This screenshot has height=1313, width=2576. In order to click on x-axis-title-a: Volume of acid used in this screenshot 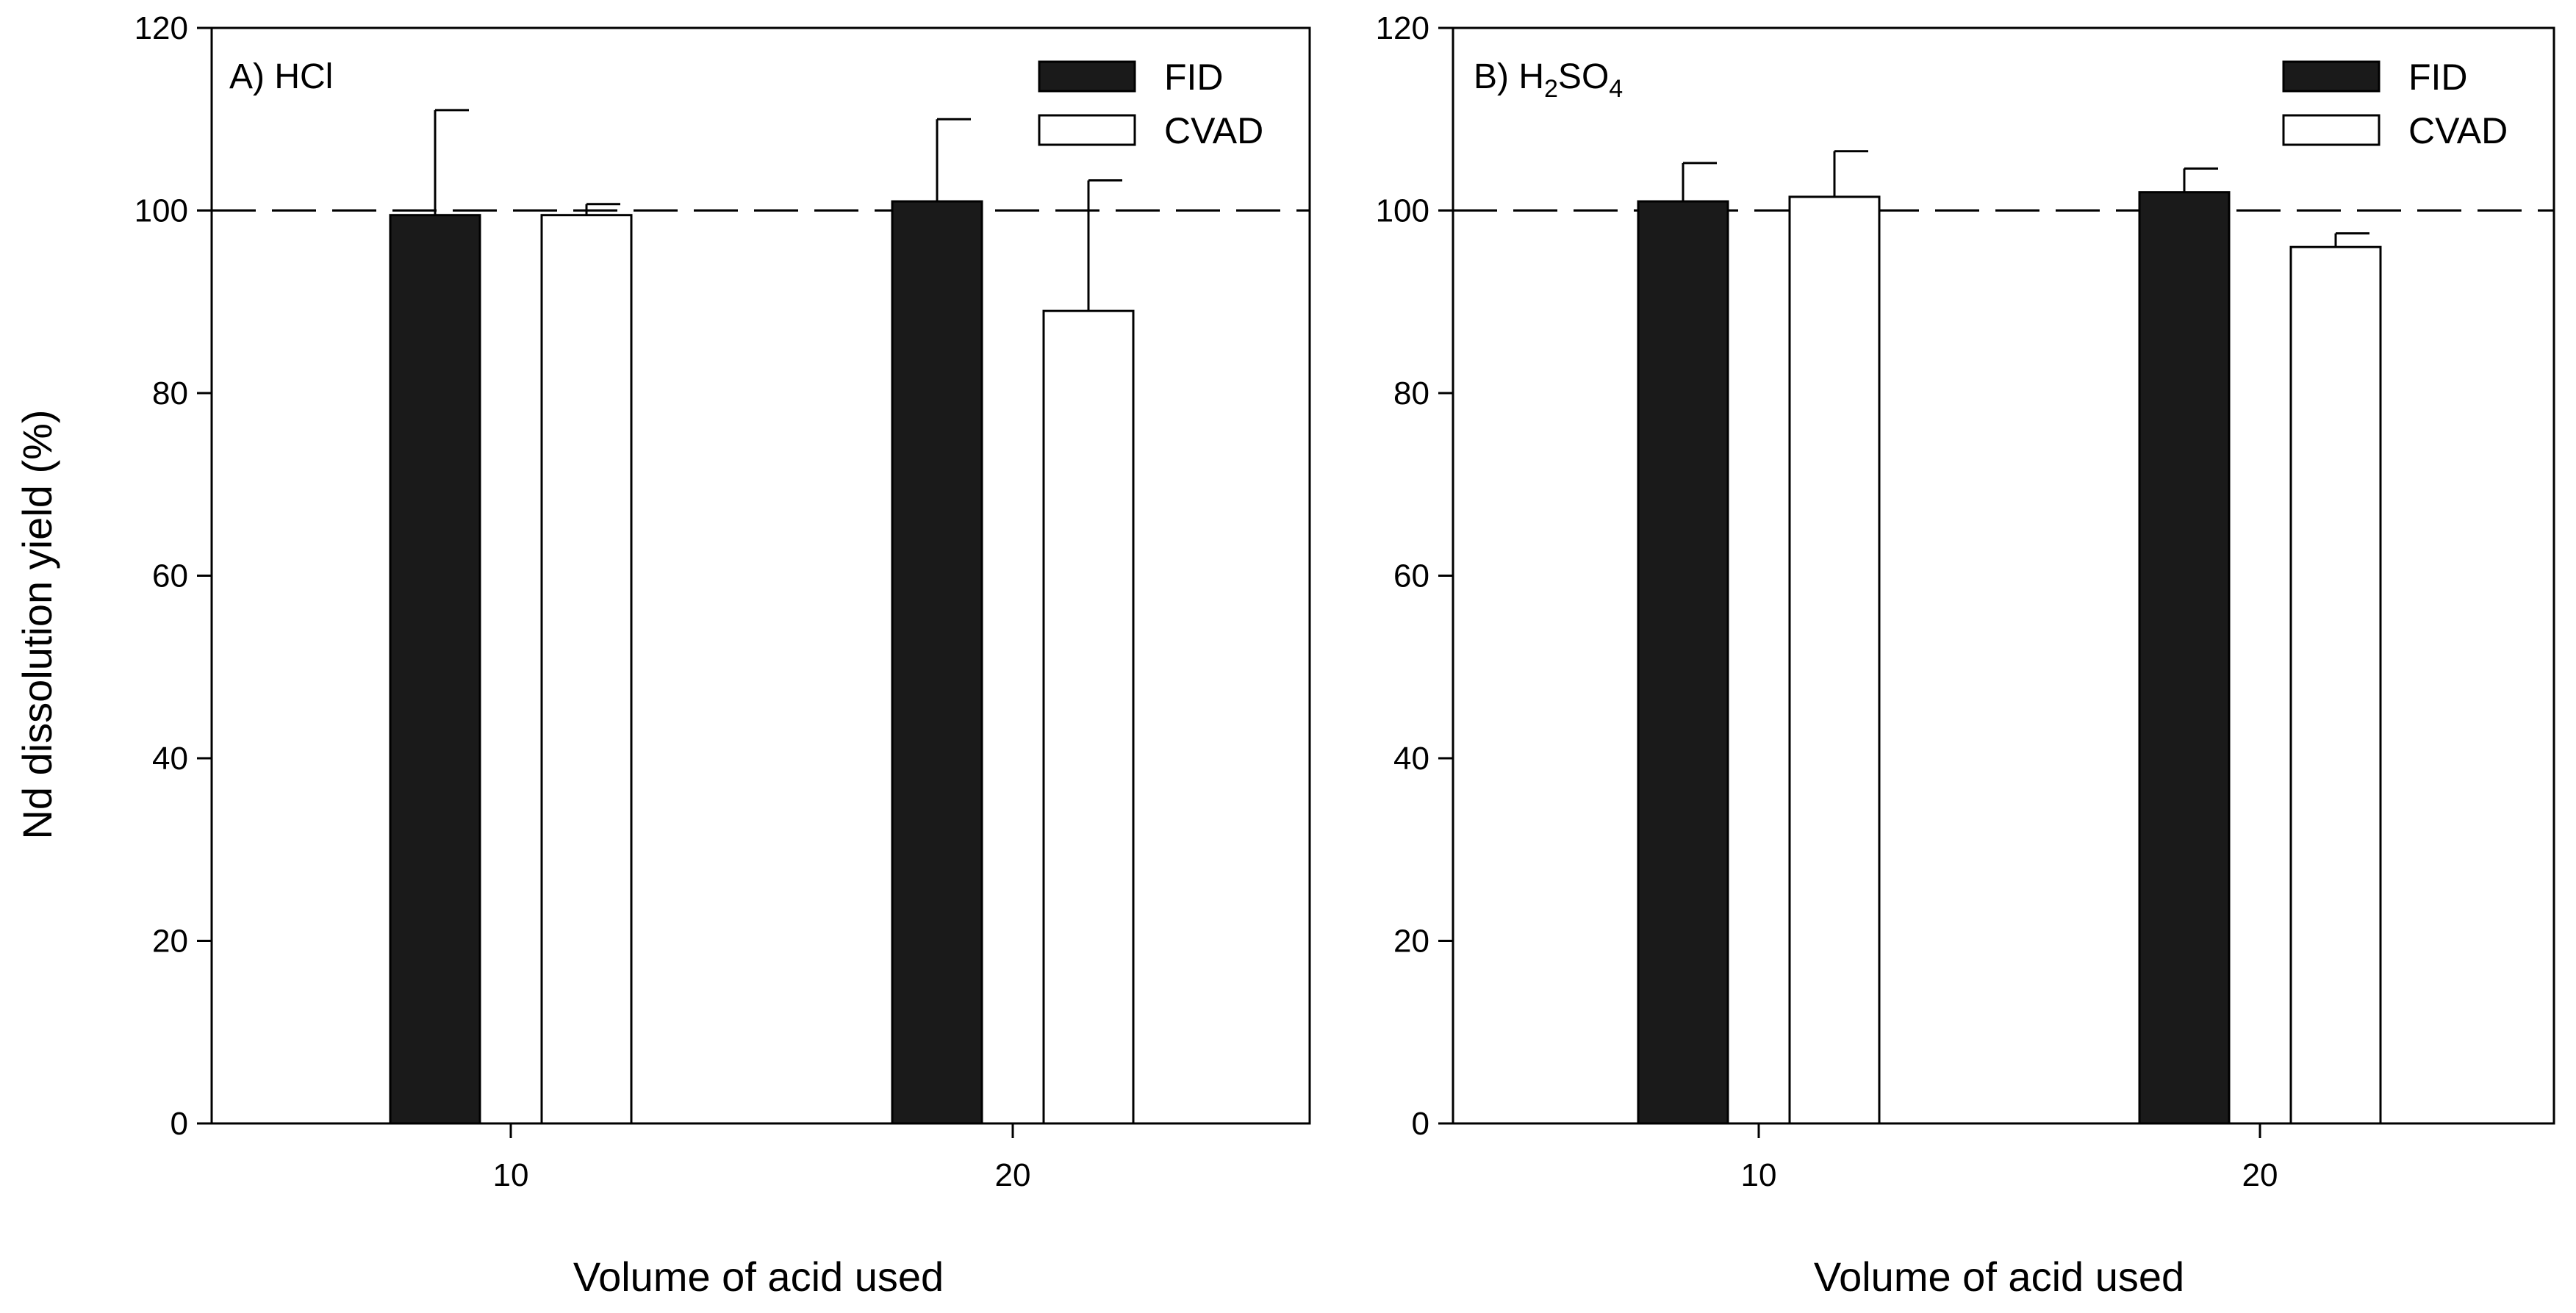, I will do `click(758, 1276)`.